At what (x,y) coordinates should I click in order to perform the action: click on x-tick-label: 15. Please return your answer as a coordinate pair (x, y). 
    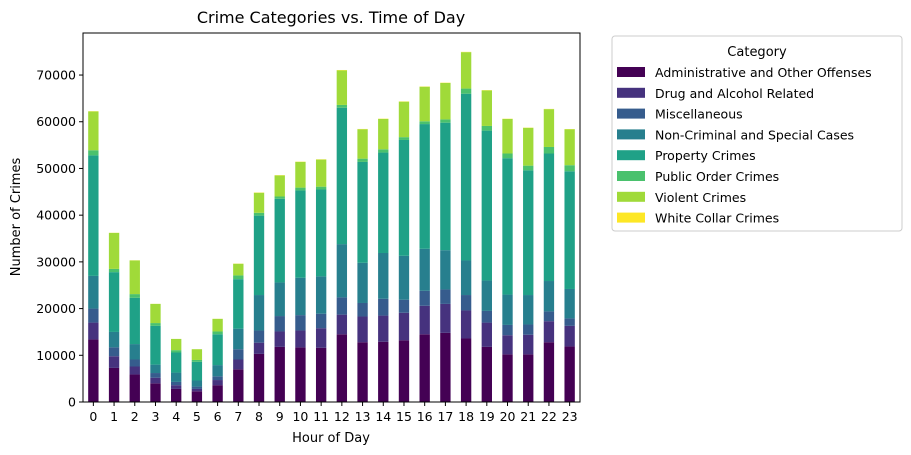
    Looking at the image, I should click on (404, 416).